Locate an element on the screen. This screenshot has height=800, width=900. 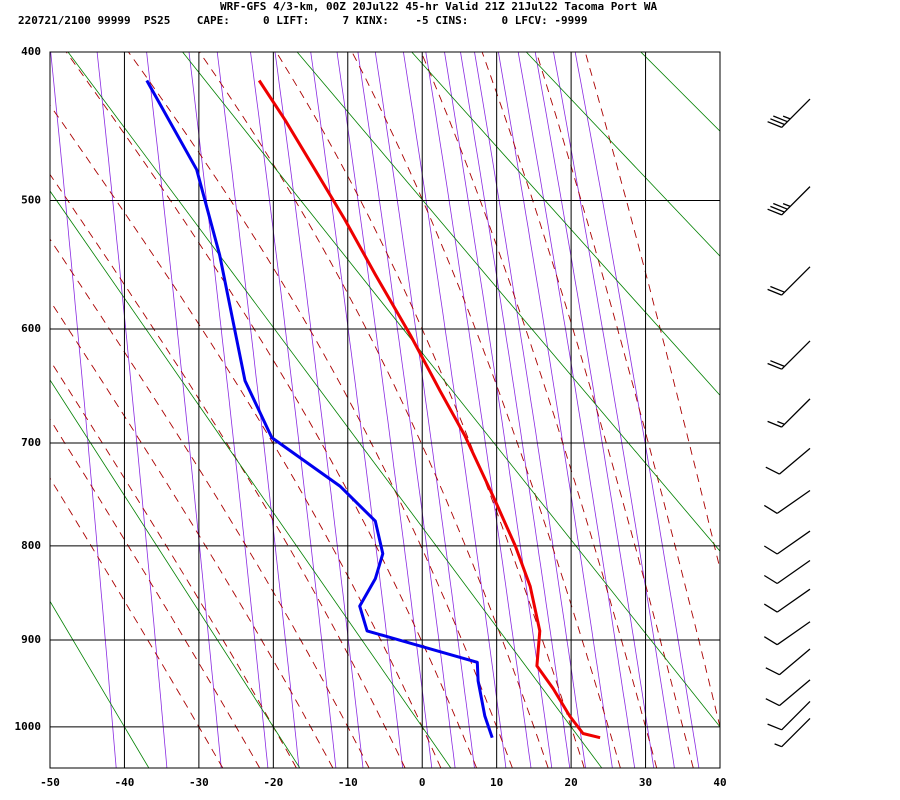
y-tick-label: 700 is located at coordinates (31, 442).